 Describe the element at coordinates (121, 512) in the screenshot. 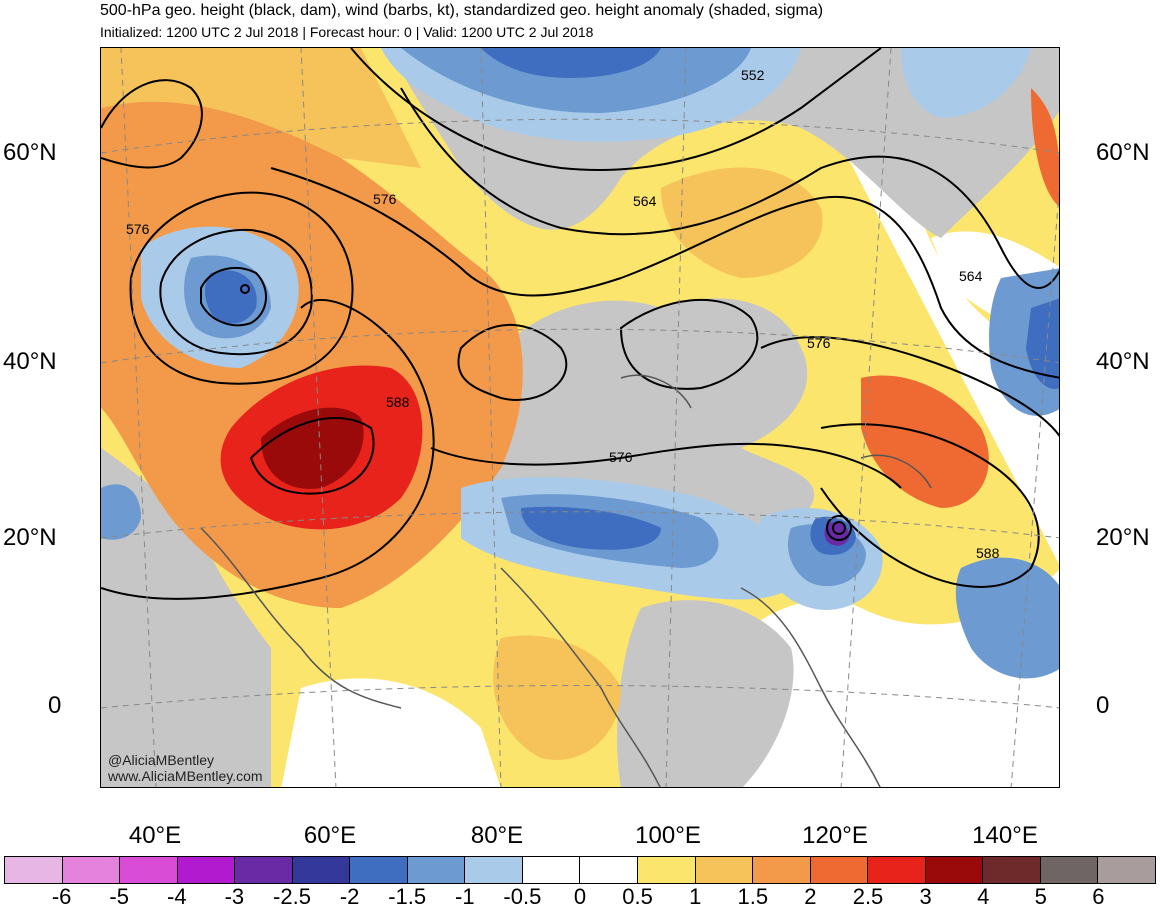

I see `anomaly-blue-west-small` at that location.